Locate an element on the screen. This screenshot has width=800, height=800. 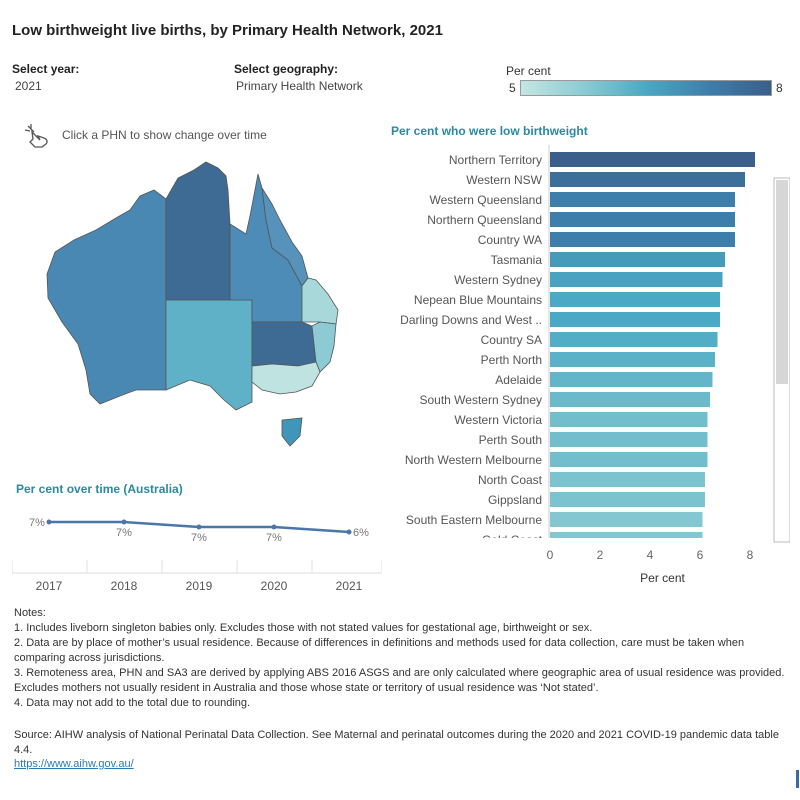
geography-filter-label: Select geography: is located at coordinates (286, 69).